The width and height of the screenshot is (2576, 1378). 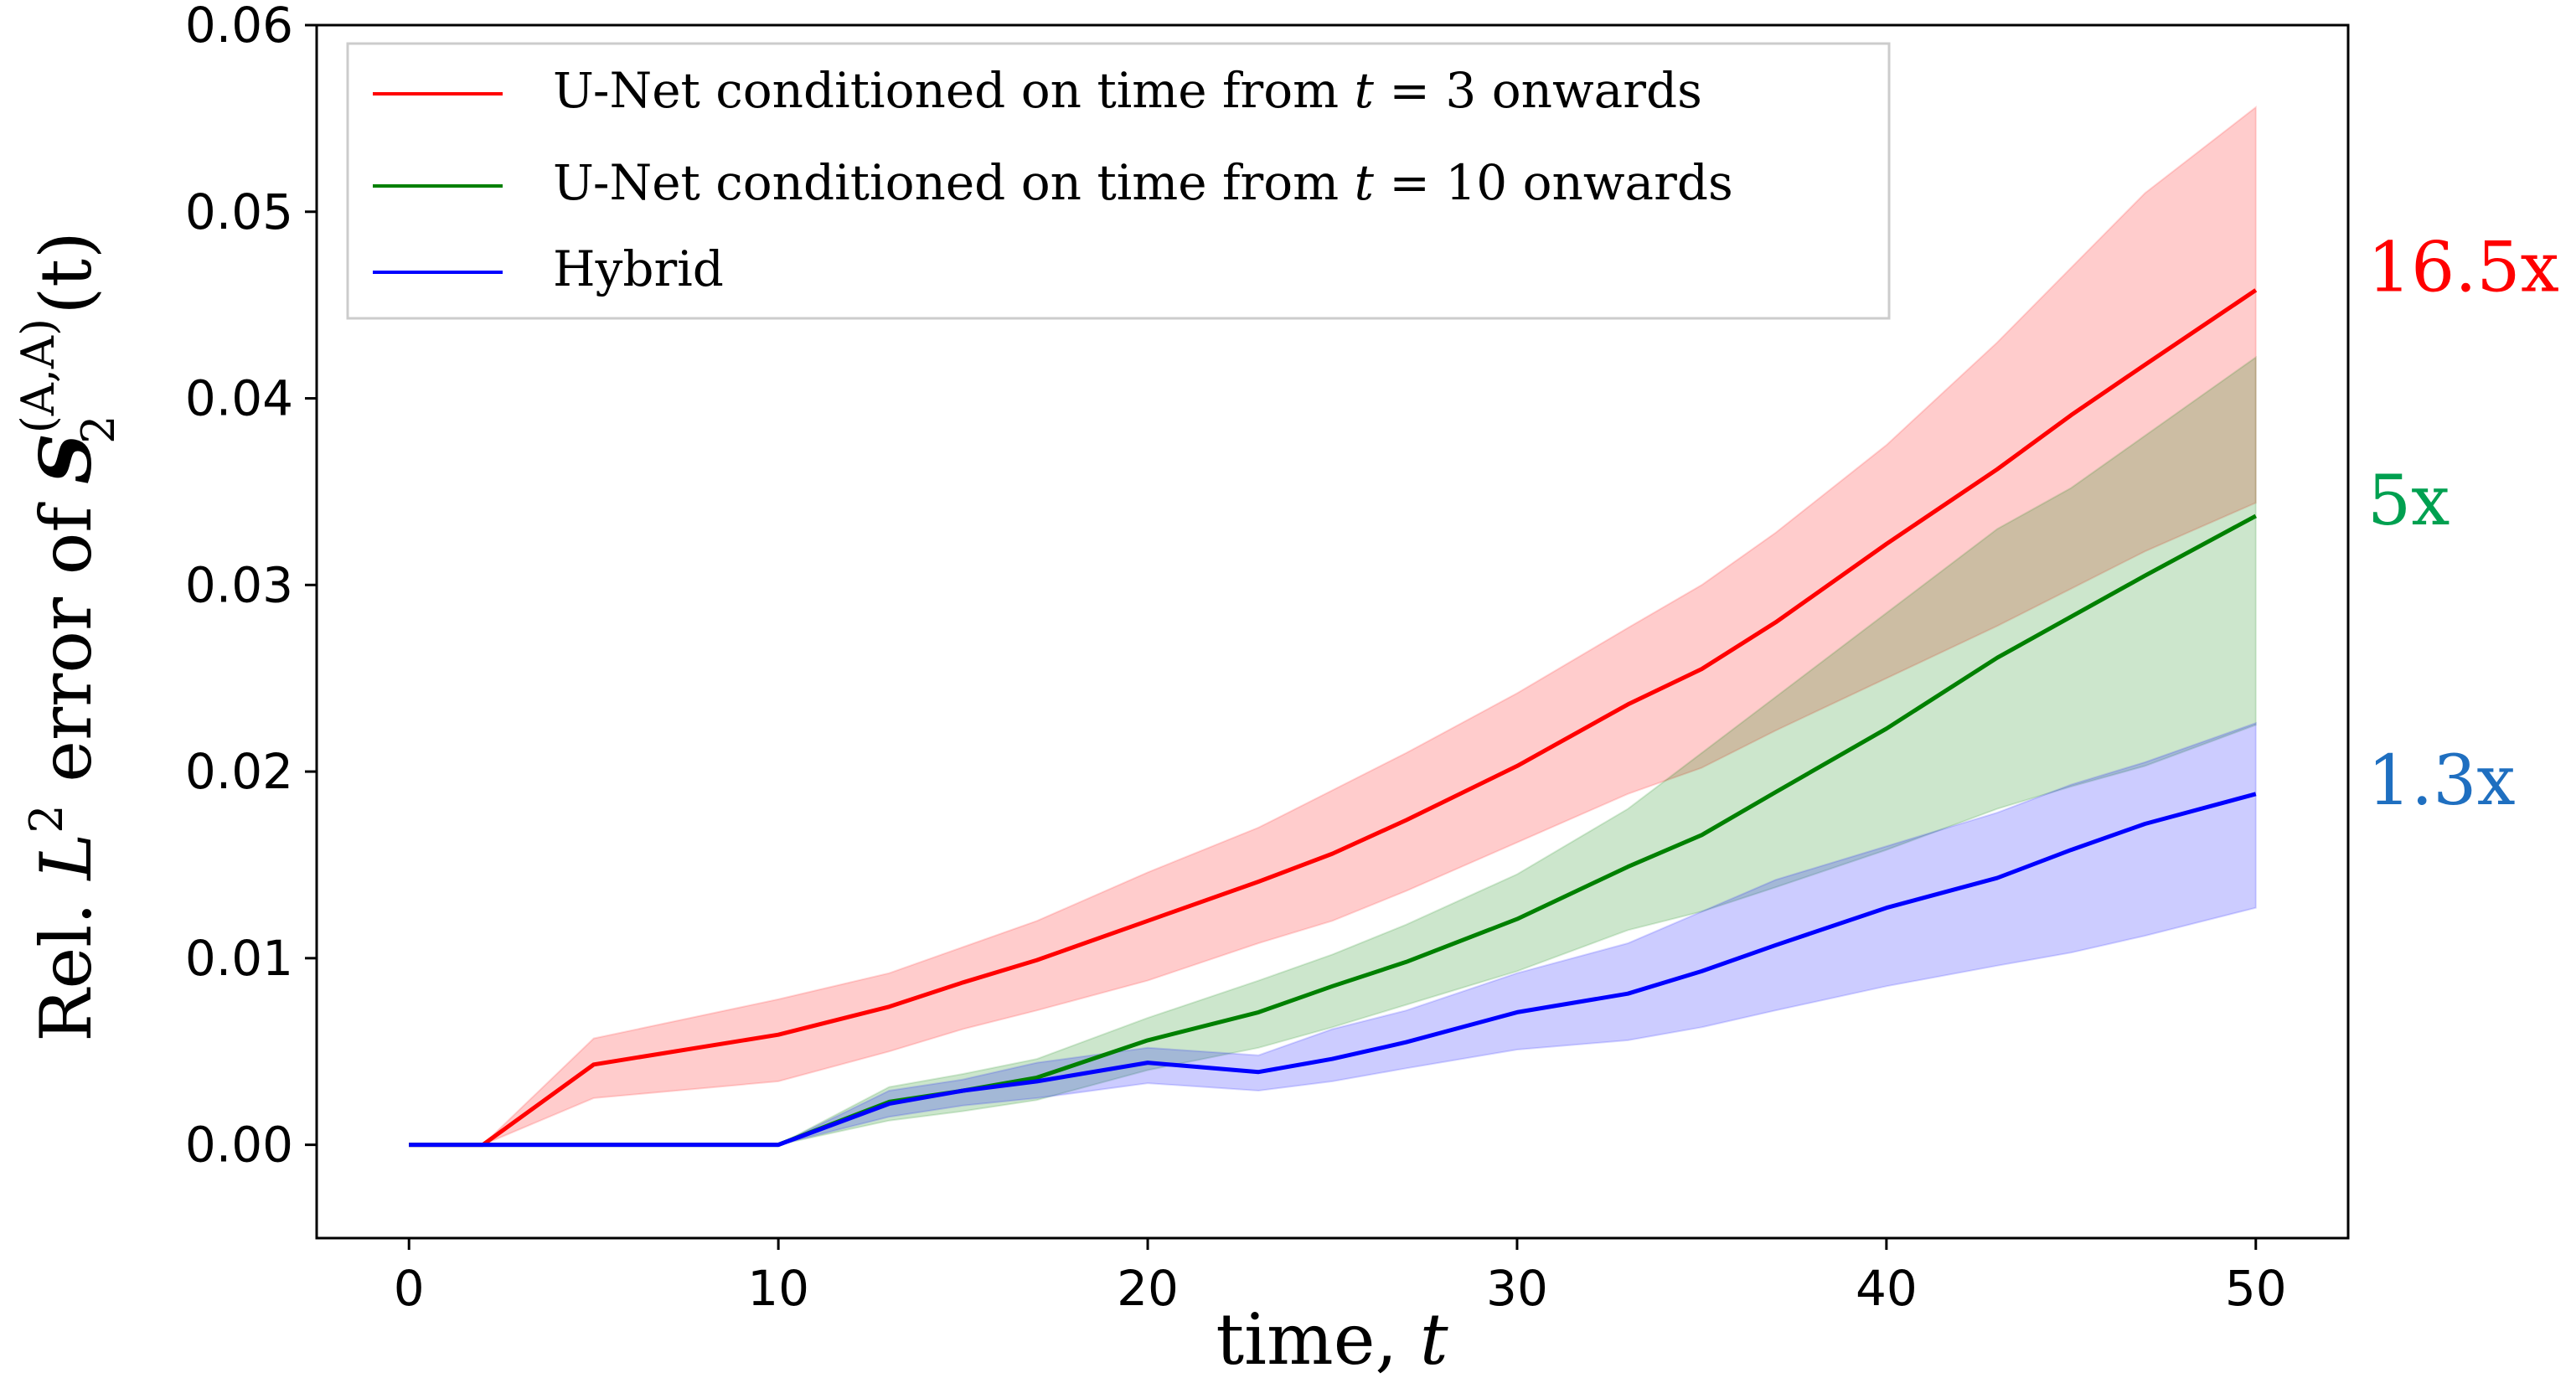 I want to click on y-tick-label: 0.01, so click(x=239, y=958).